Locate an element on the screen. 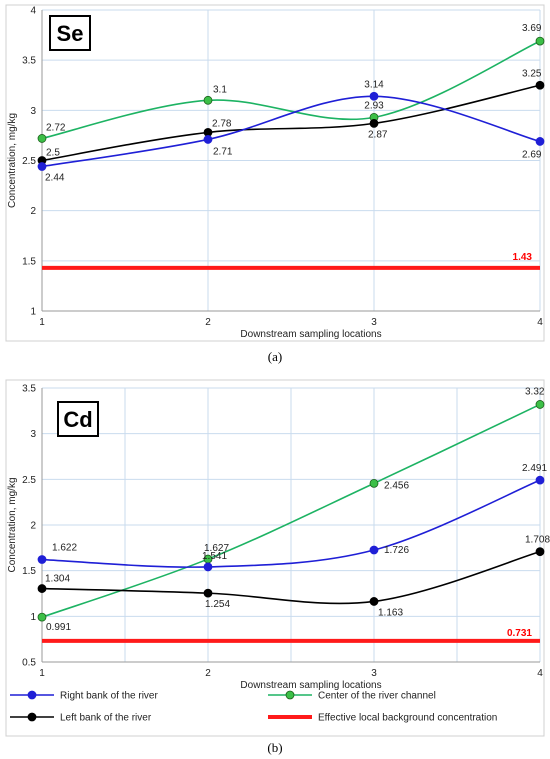  data-label: 2.78 is located at coordinates (222, 123).